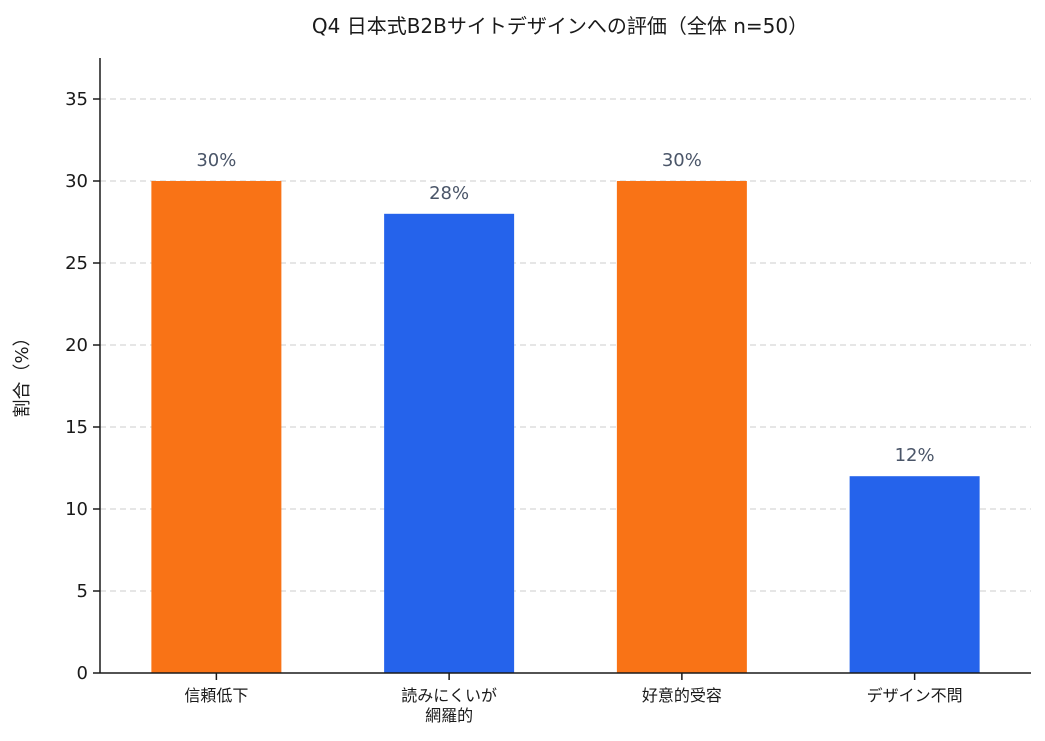 The height and width of the screenshot is (741, 1045). Describe the element at coordinates (82, 673) in the screenshot. I see `y-tick-label: 0` at that location.